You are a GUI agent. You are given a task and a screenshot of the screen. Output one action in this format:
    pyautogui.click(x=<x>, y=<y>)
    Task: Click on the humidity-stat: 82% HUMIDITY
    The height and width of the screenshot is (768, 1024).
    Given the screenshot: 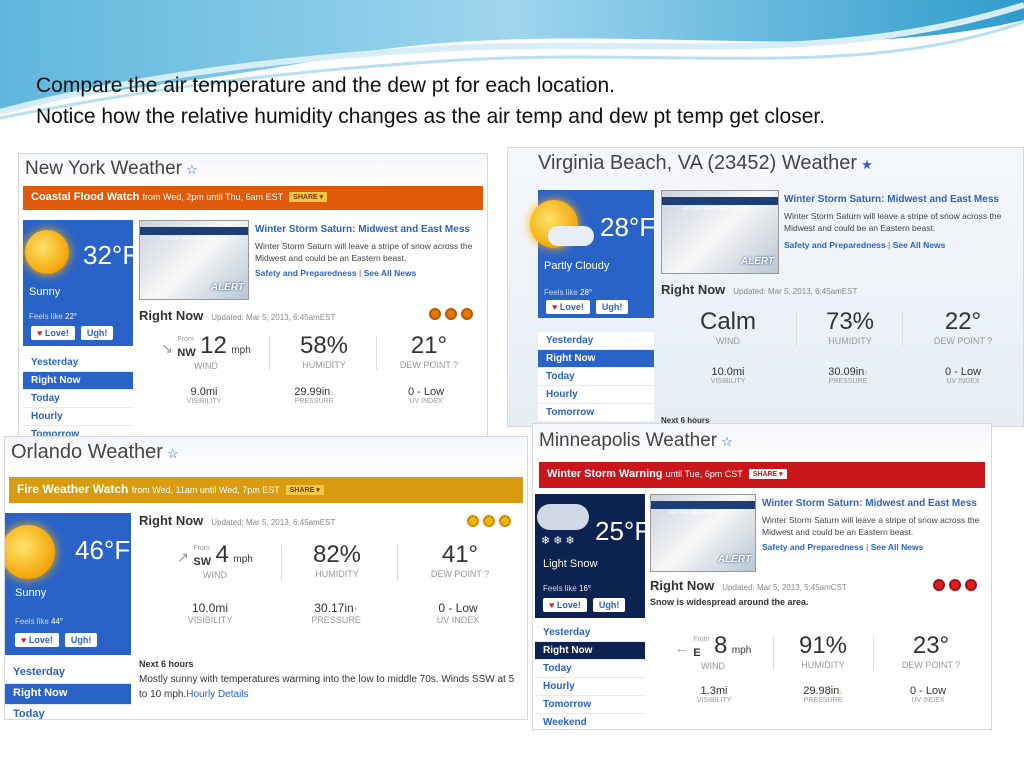 What is the action you would take?
    pyautogui.click(x=337, y=560)
    